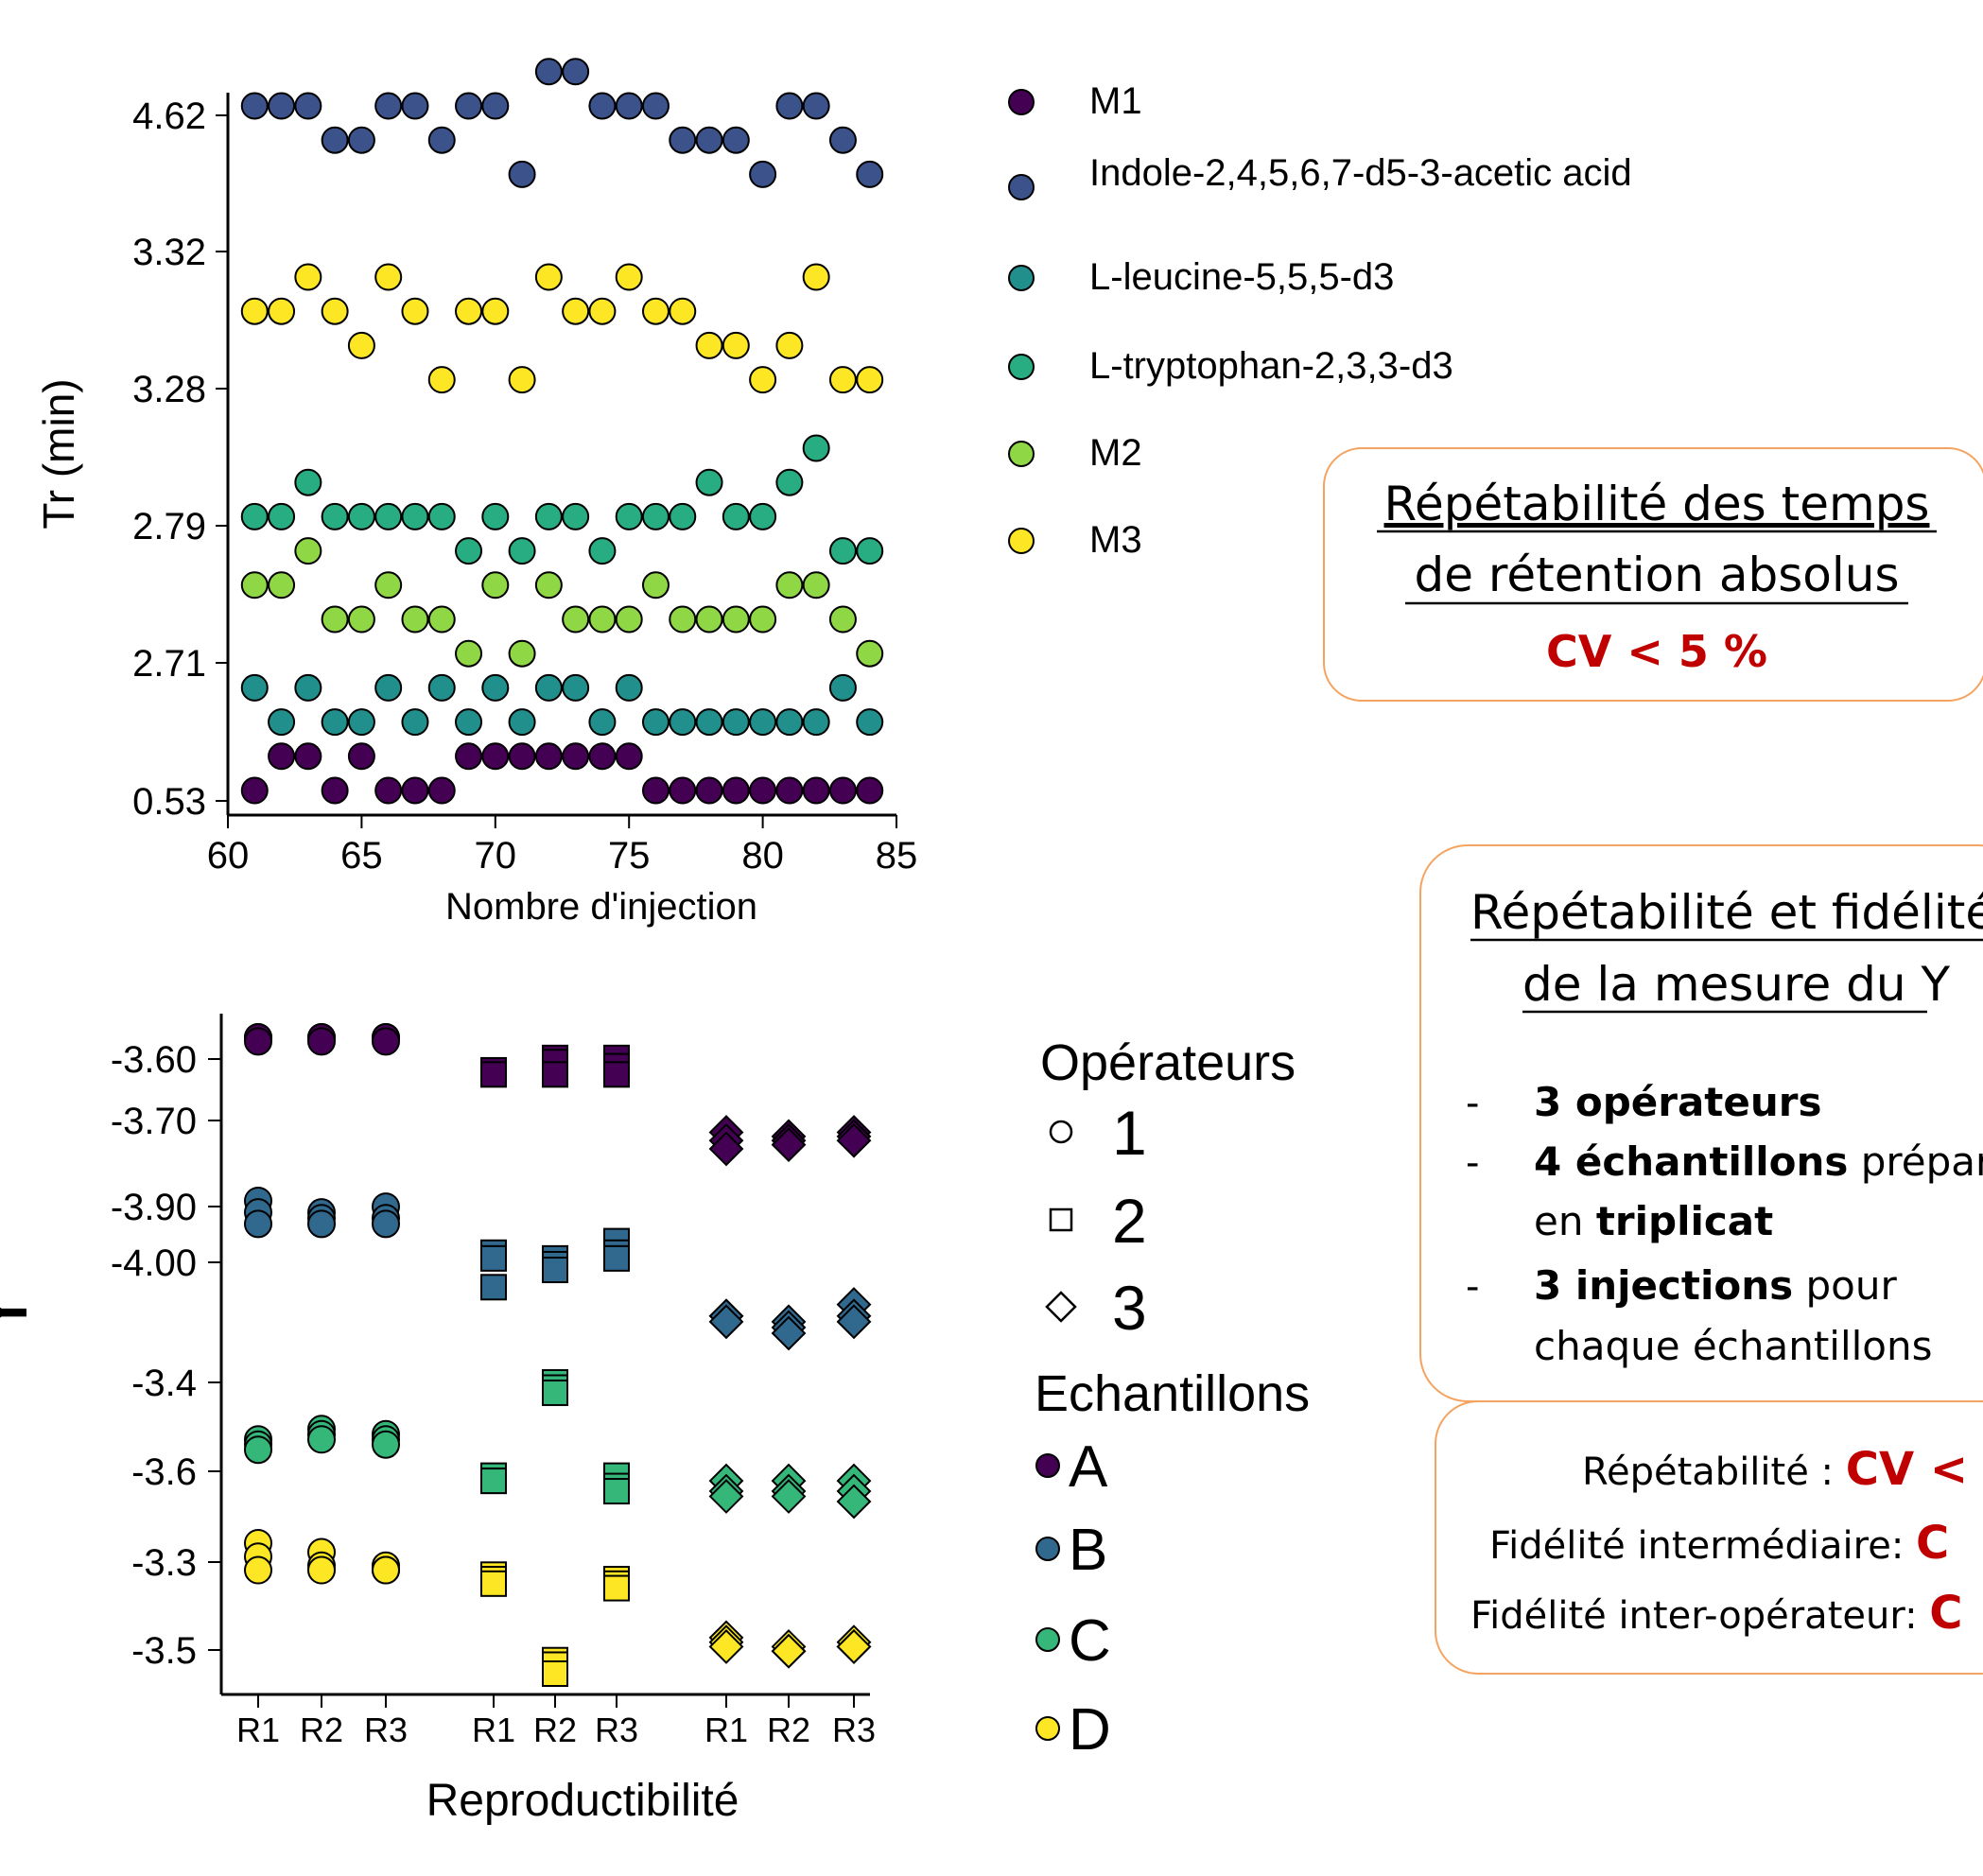 The image size is (1983, 1876). I want to click on legend-shape-label: 3, so click(1129, 1308).